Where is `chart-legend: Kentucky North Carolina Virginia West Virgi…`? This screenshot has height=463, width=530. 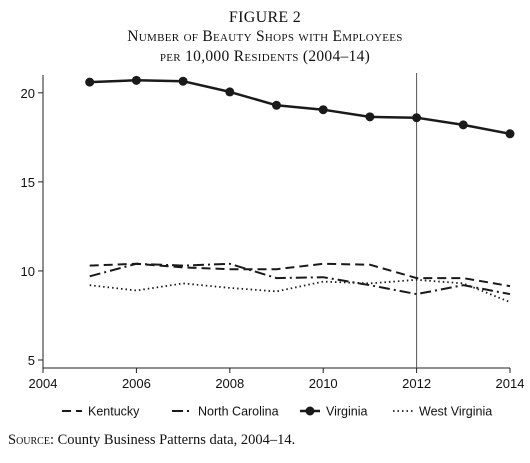
chart-legend: Kentucky North Carolina Virginia West Virgi… is located at coordinates (277, 412).